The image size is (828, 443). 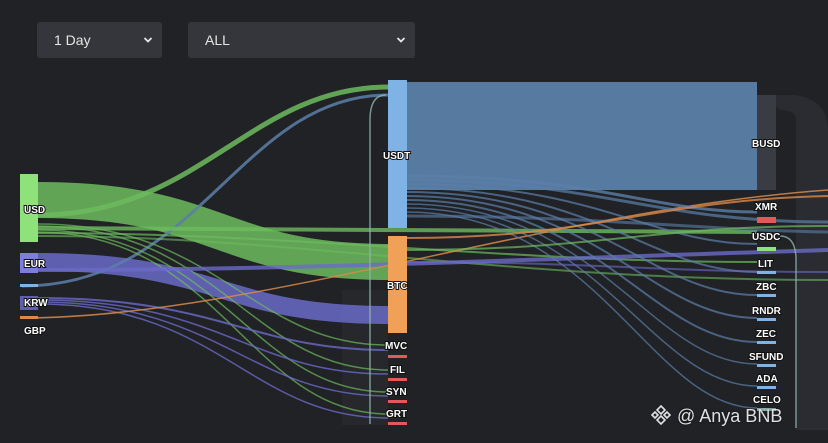 I want to click on link-eur-btc, so click(x=213, y=288).